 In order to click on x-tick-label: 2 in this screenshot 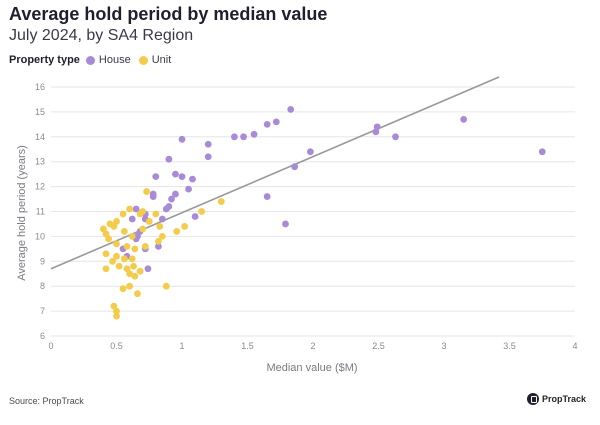, I will do `click(312, 346)`.